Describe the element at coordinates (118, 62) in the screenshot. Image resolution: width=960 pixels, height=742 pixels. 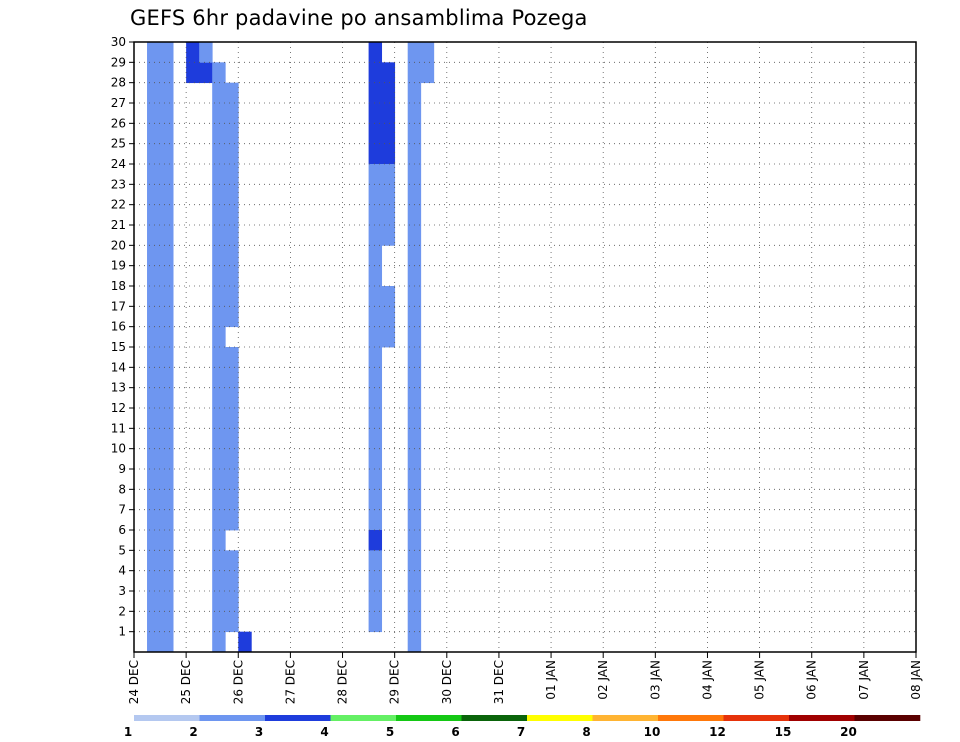
I see `y-tick-label: 29` at that location.